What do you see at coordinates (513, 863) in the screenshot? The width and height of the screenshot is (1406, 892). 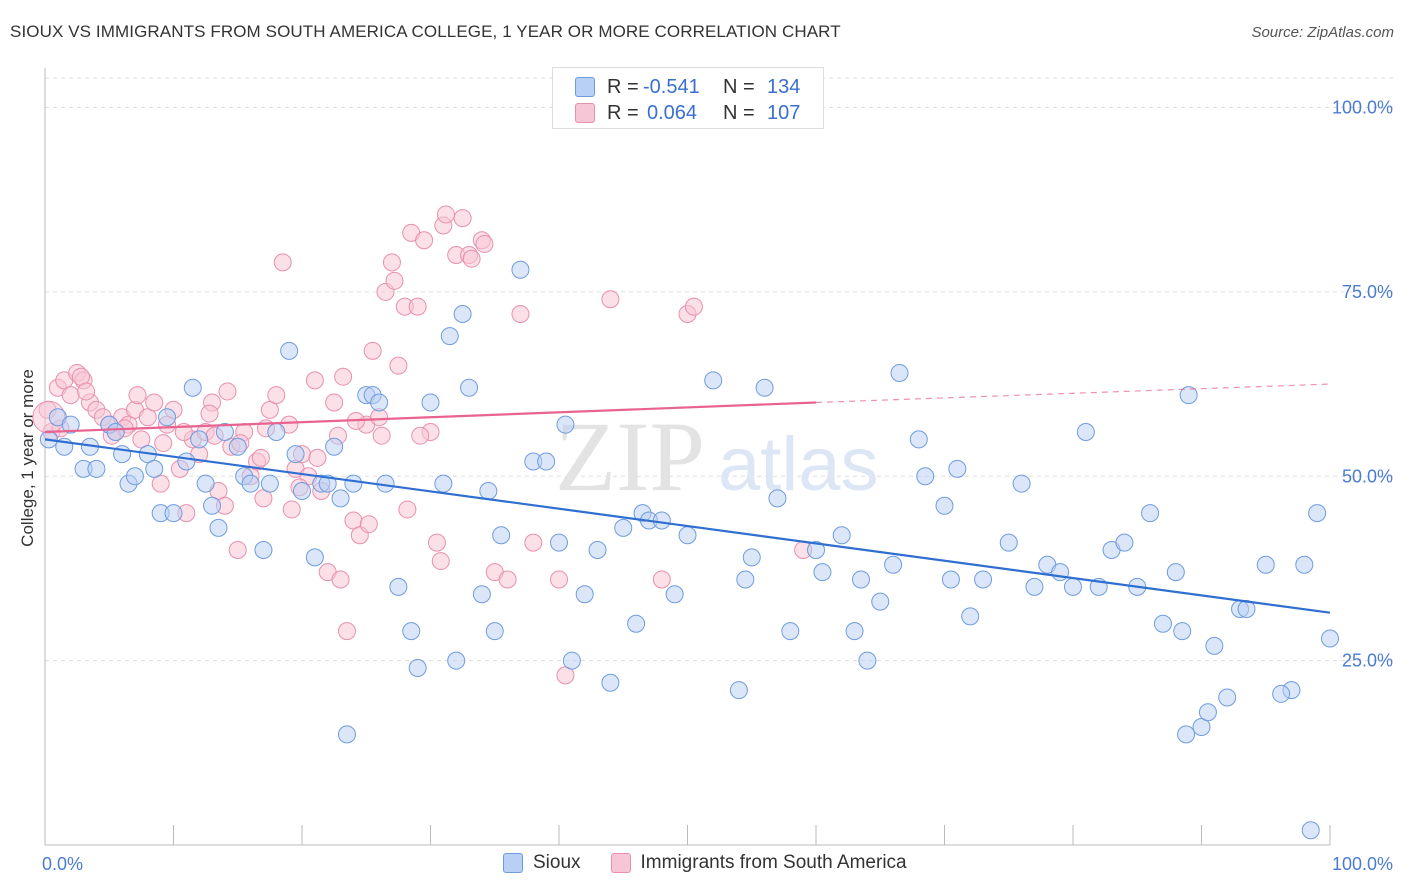 I see `legend-swatch-sioux` at bounding box center [513, 863].